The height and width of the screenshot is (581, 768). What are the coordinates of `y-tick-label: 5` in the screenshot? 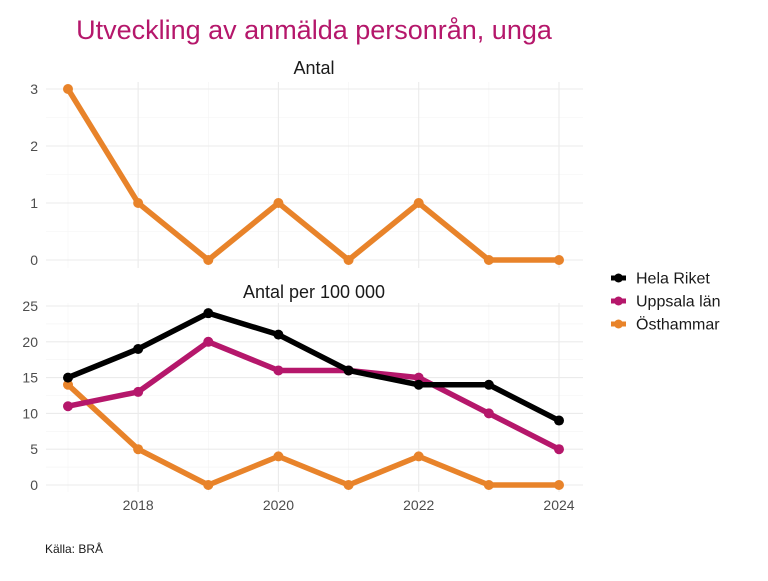 It's located at (34, 449).